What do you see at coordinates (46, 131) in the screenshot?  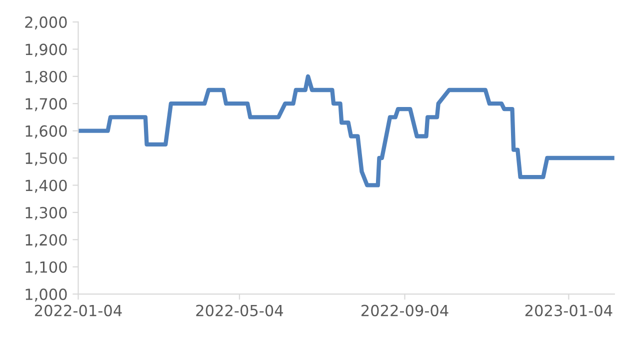 I see `y-tick-label: 1,600` at bounding box center [46, 131].